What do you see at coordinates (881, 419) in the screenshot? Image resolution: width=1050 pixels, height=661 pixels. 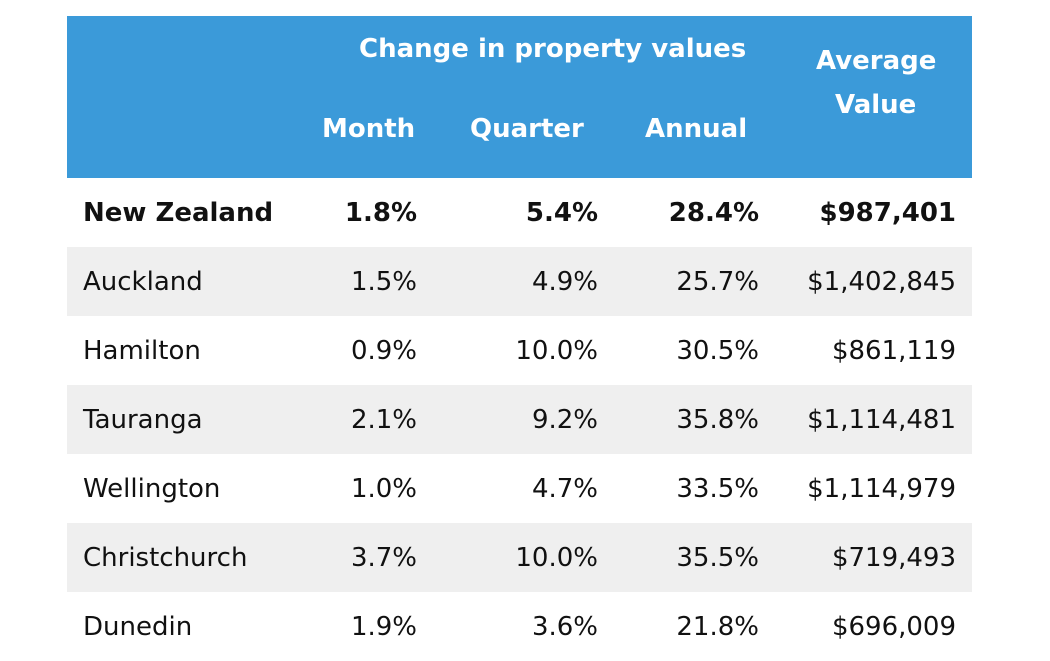 I see `average-value-cell: $1,114,481` at bounding box center [881, 419].